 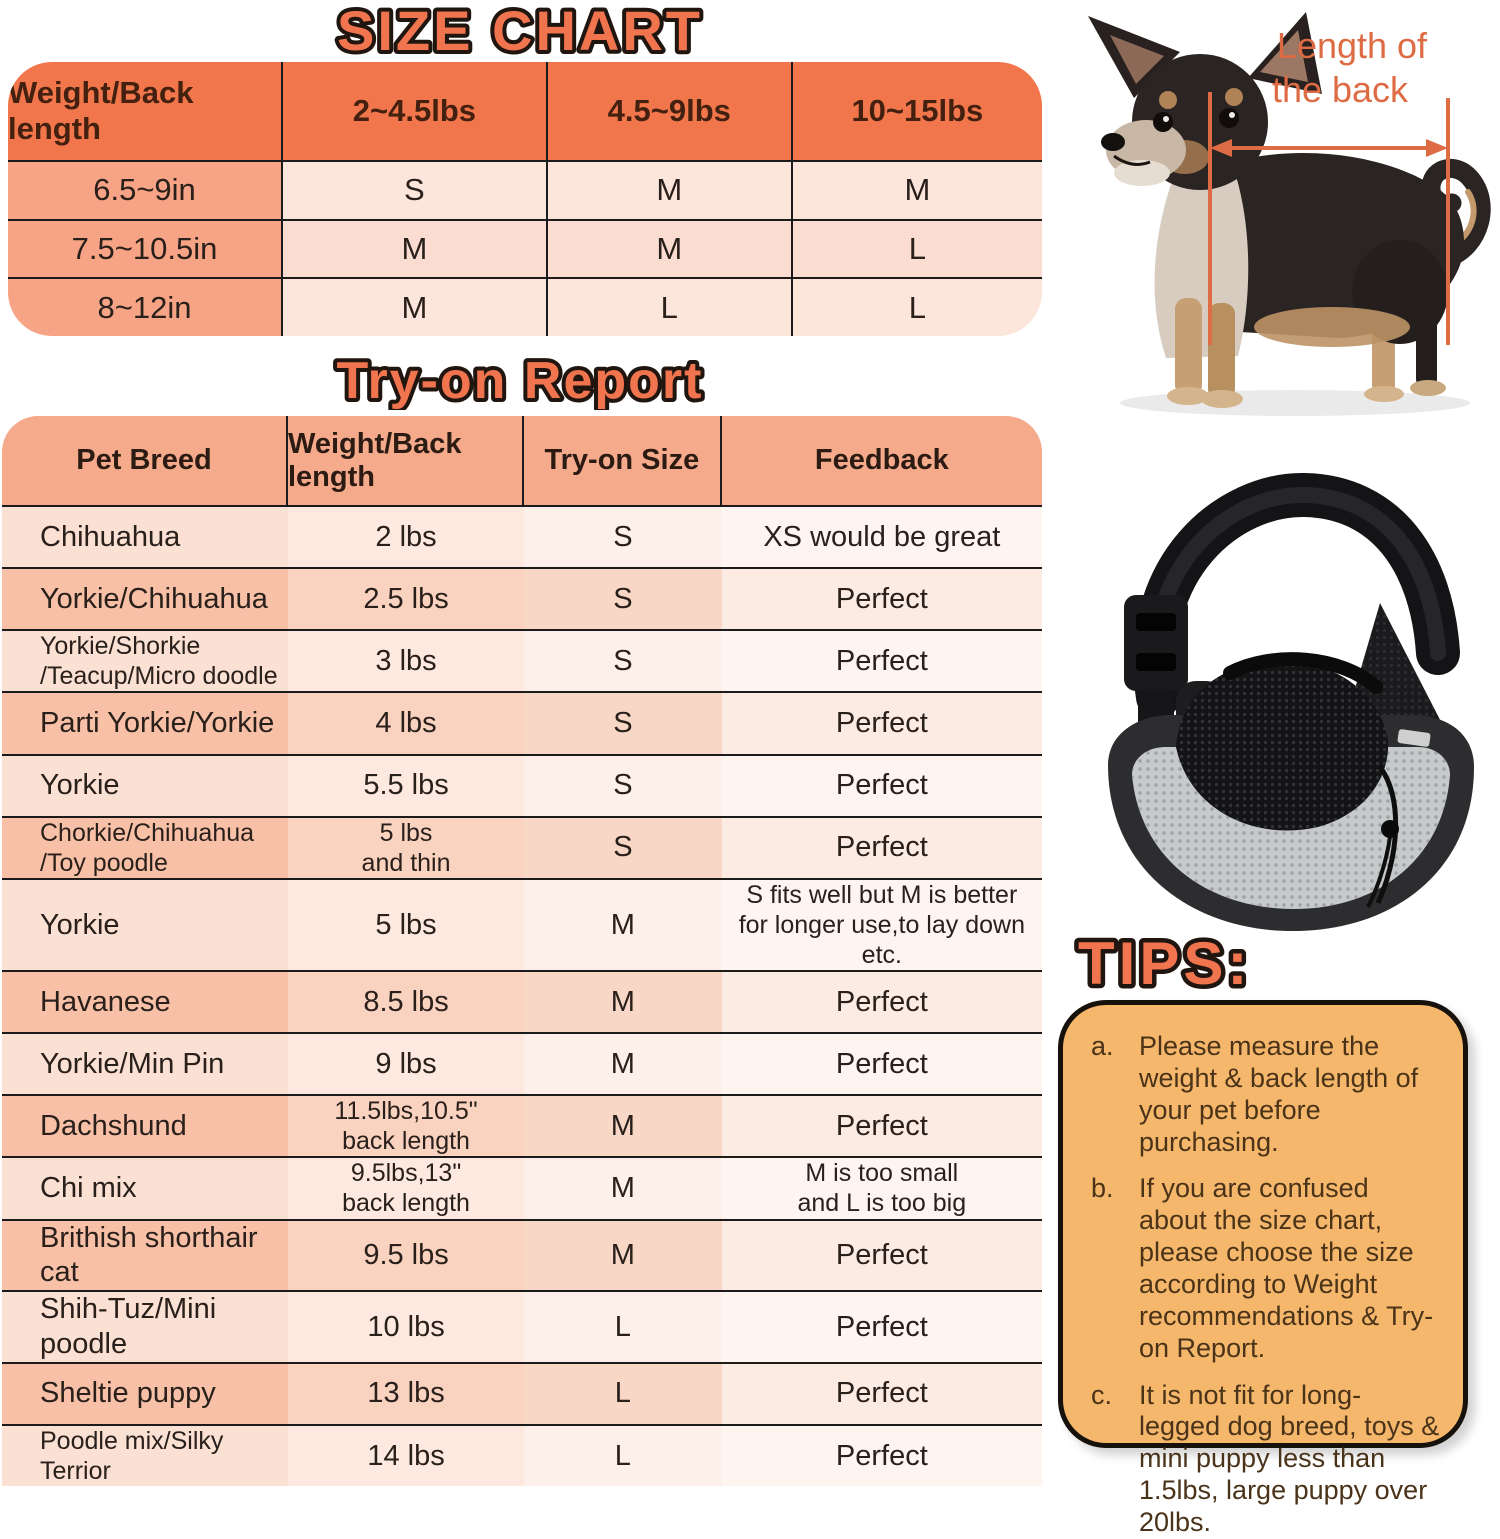 I want to click on tryon-cell-breed: Yorkie/Min Pin, so click(x=145, y=1064).